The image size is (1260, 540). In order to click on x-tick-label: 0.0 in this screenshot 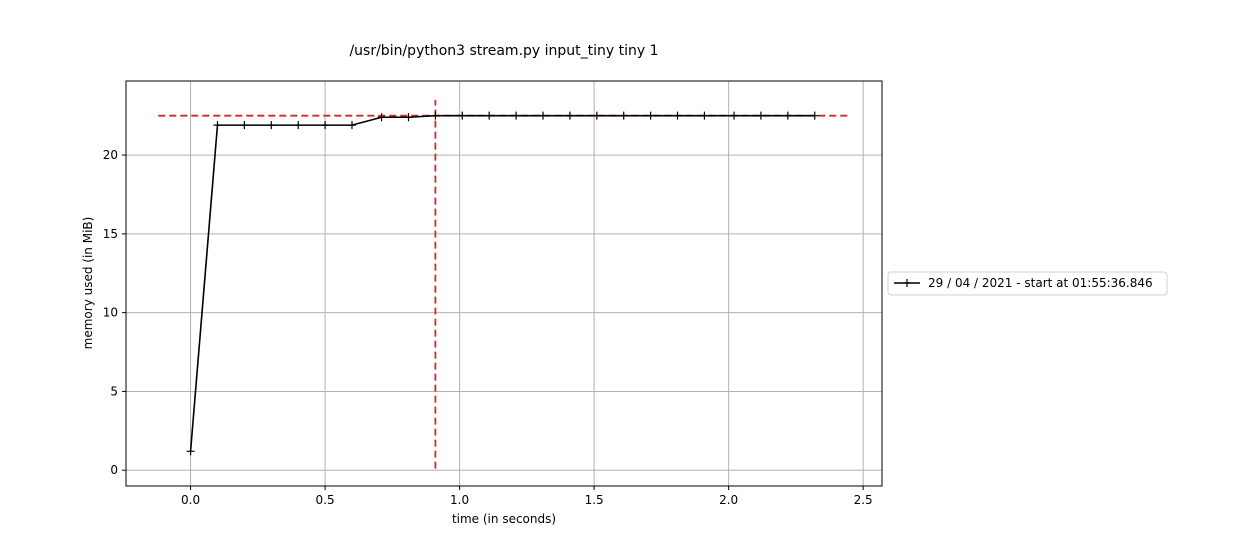, I will do `click(190, 500)`.